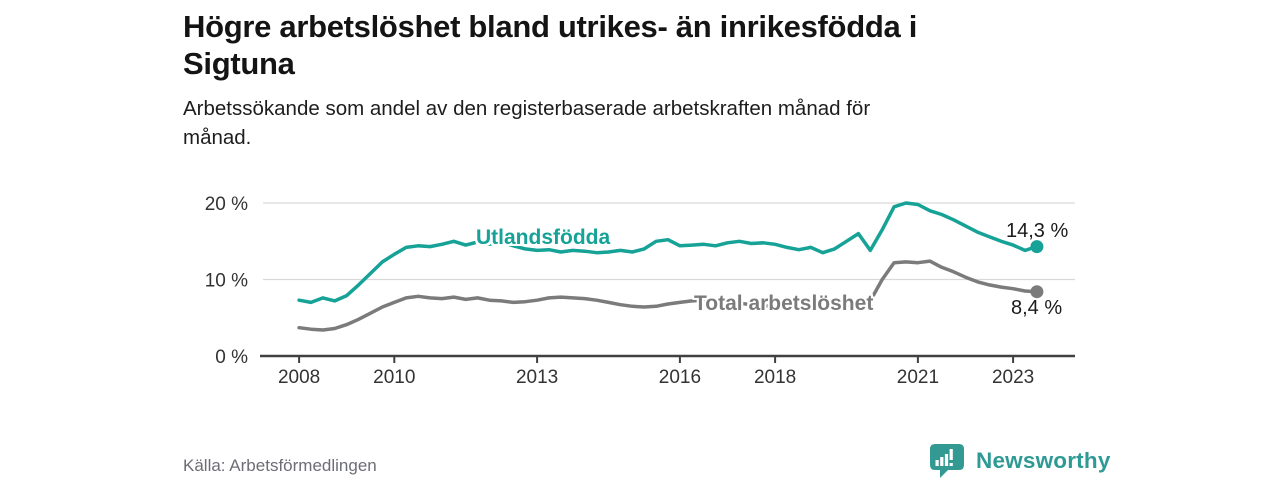  Describe the element at coordinates (217, 137) in the screenshot. I see `chart-subtitle-line2: månad.` at that location.